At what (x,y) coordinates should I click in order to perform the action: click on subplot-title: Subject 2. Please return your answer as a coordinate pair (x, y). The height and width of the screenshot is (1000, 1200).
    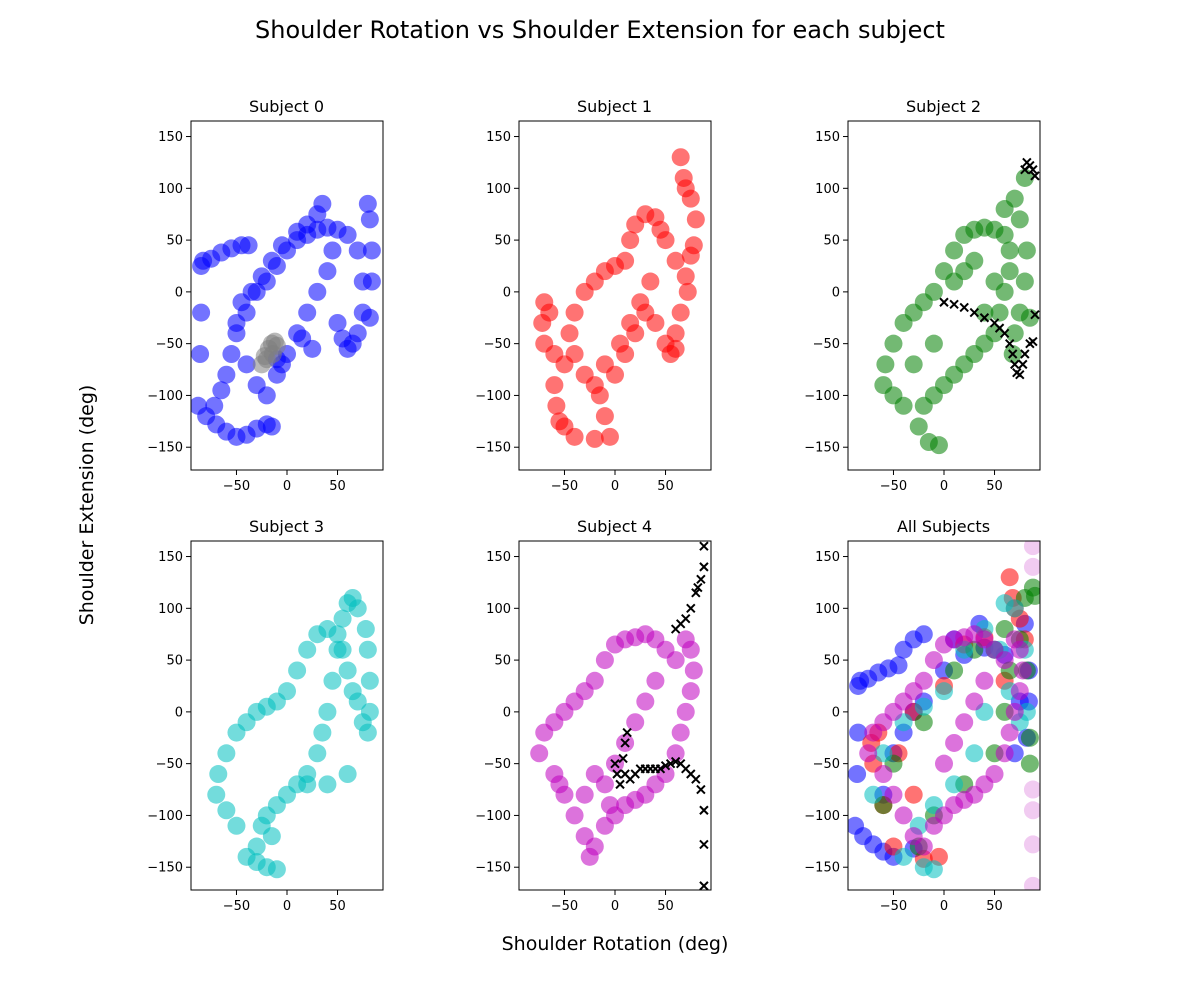
    Looking at the image, I should click on (943, 106).